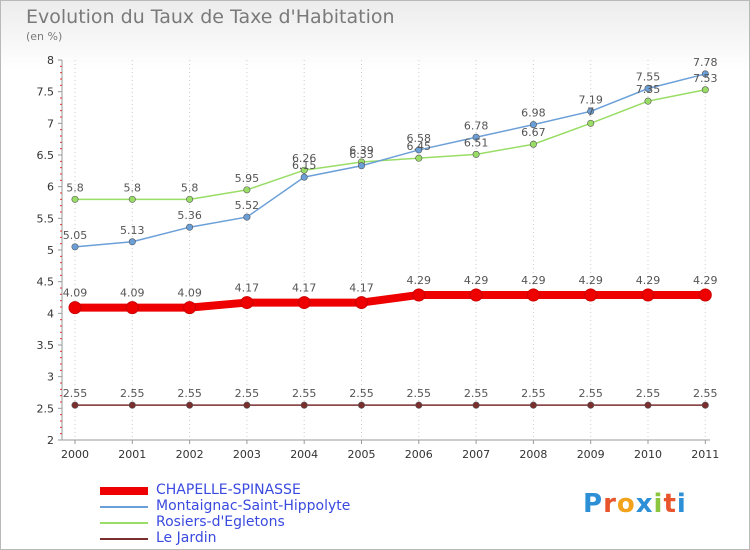 The height and width of the screenshot is (550, 750). Describe the element at coordinates (533, 113) in the screenshot. I see `data-label: 6.98` at that location.